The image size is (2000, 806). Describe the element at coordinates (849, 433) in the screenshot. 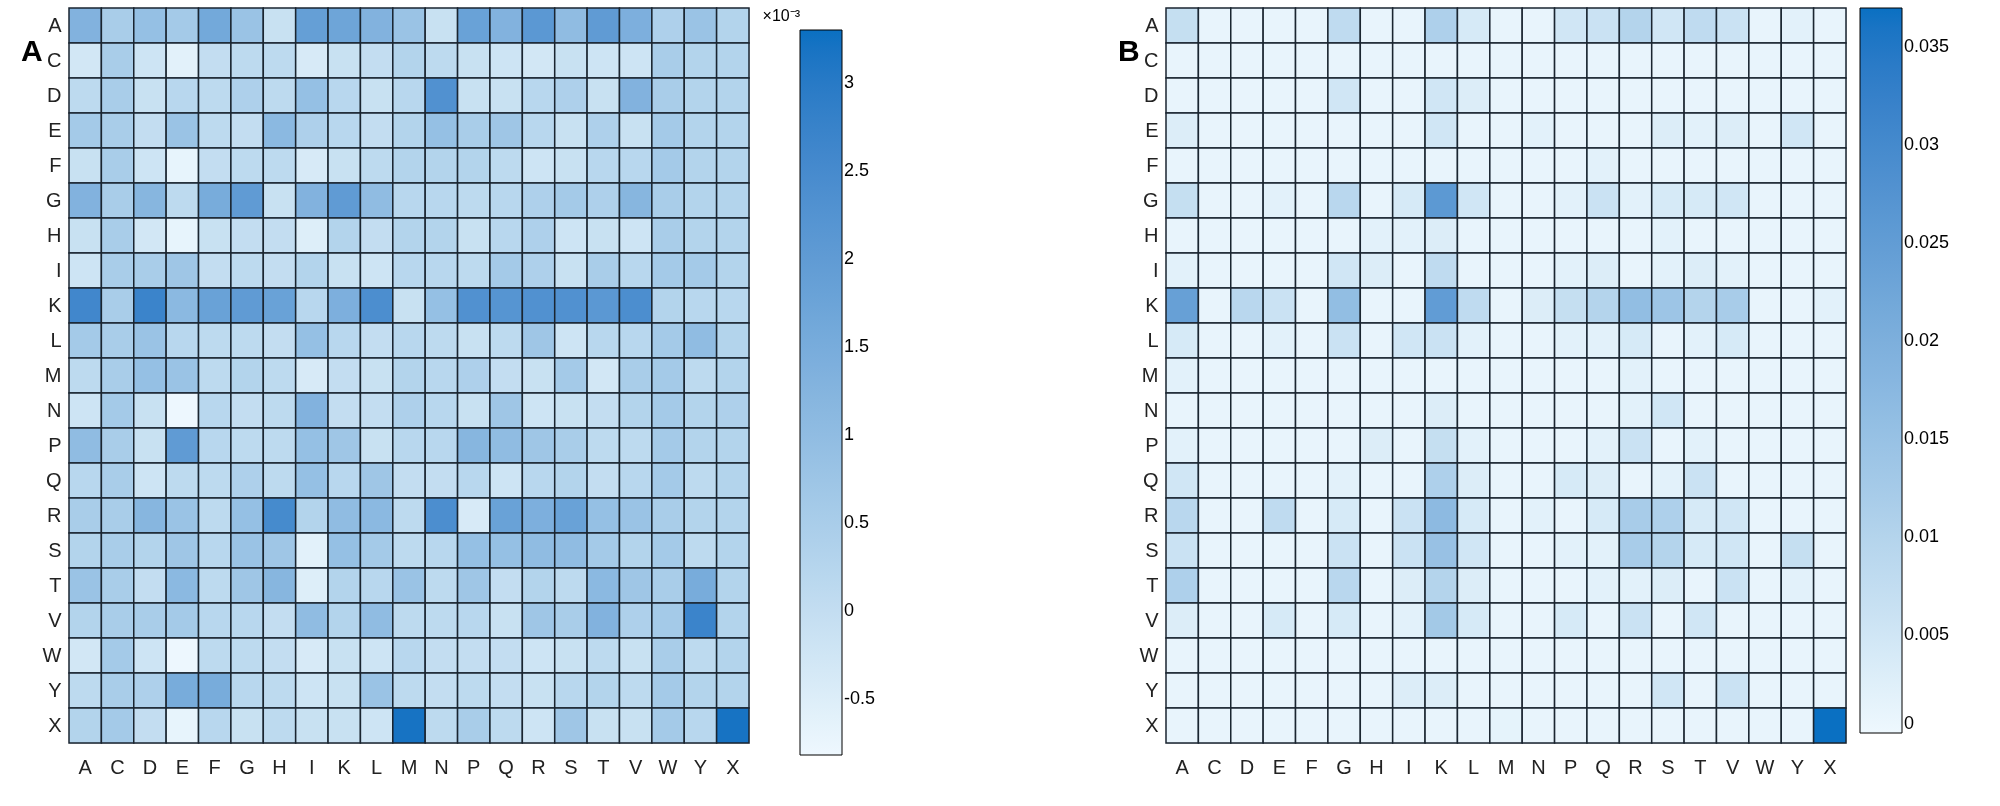

I see `color-bar-label: 1` at that location.